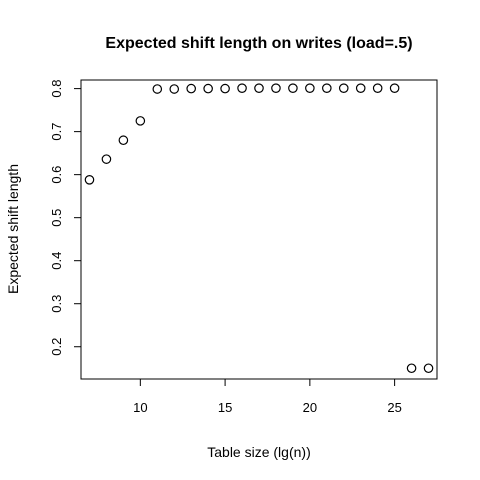 This screenshot has width=480, height=480. Describe the element at coordinates (258, 452) in the screenshot. I see `x-axis-label: Table size (lg(n))` at that location.